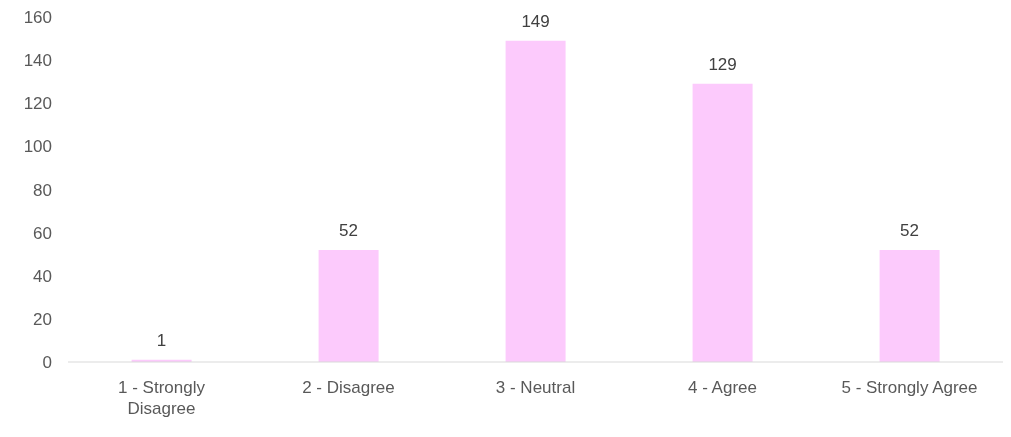  What do you see at coordinates (37, 61) in the screenshot?
I see `y-tick-label: 140` at bounding box center [37, 61].